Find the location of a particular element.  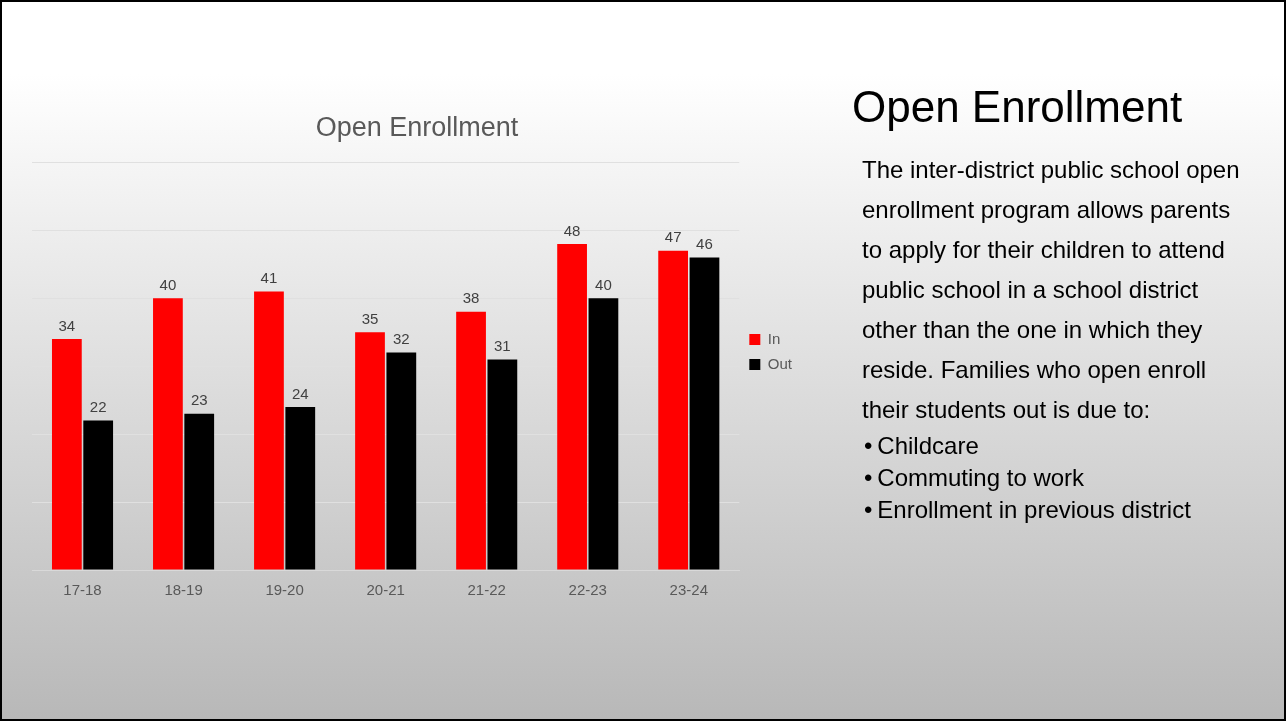

text: Open Enrollment is located at coordinates (1018, 107).